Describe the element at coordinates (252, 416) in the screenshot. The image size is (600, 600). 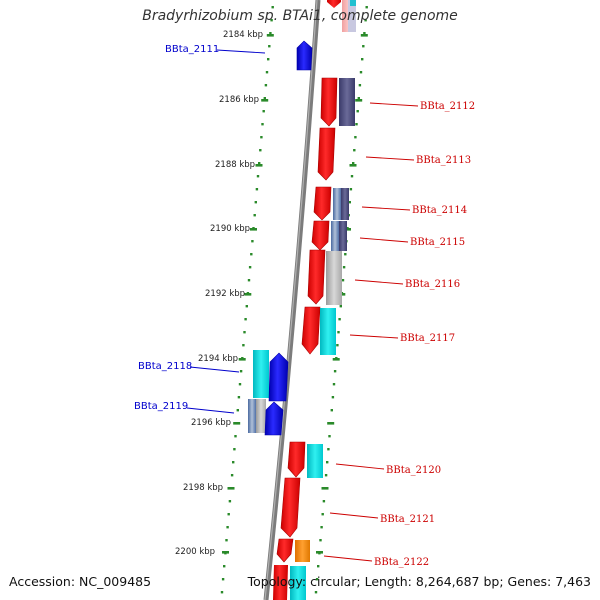
I see `gene-bbta-2119-homolog` at that location.